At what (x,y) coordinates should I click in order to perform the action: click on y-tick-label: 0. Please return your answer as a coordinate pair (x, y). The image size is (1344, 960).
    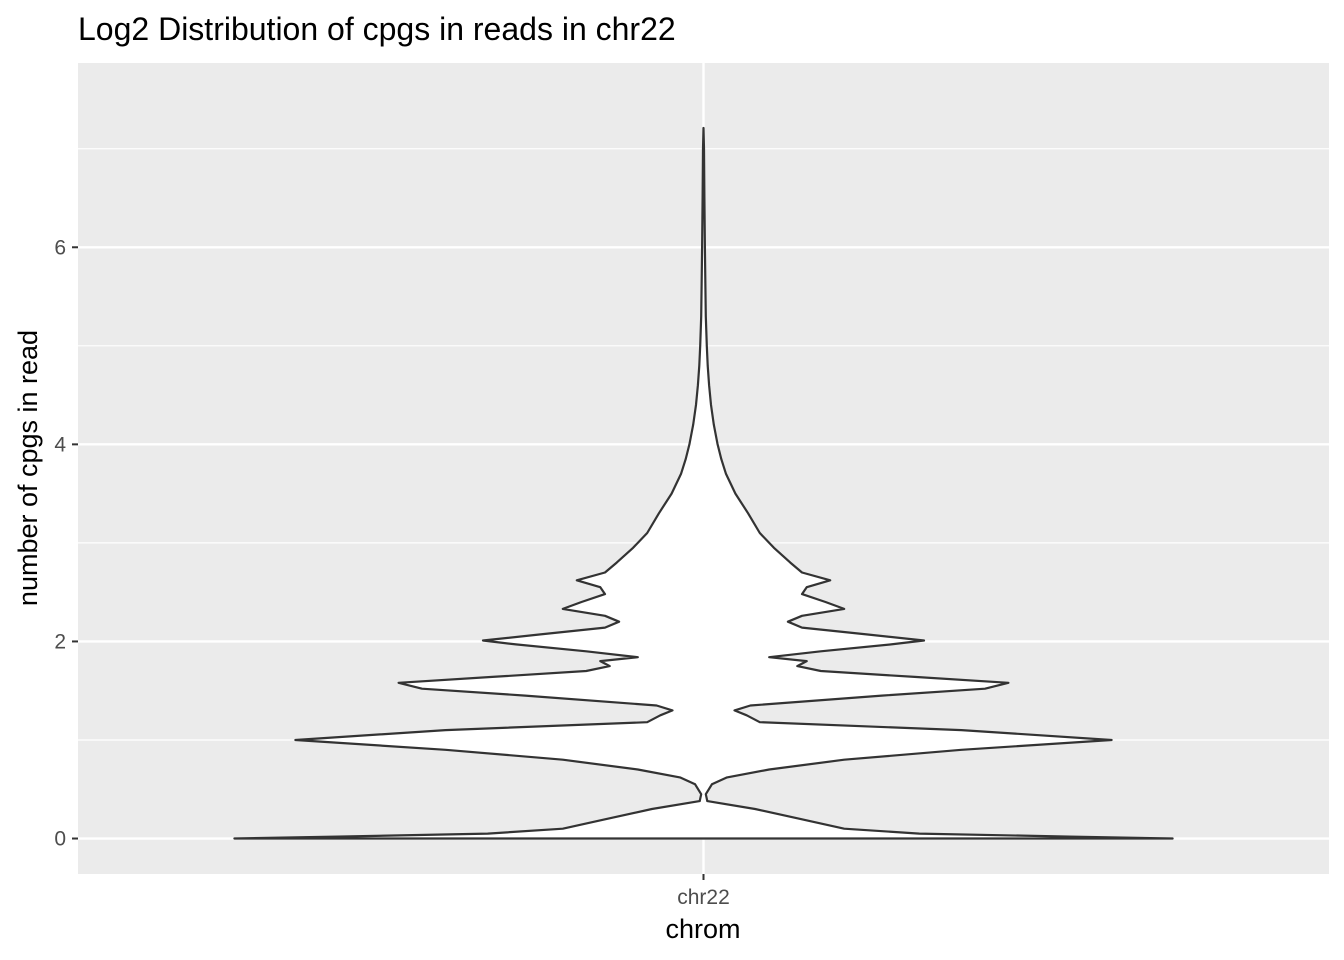
    Looking at the image, I should click on (60, 839).